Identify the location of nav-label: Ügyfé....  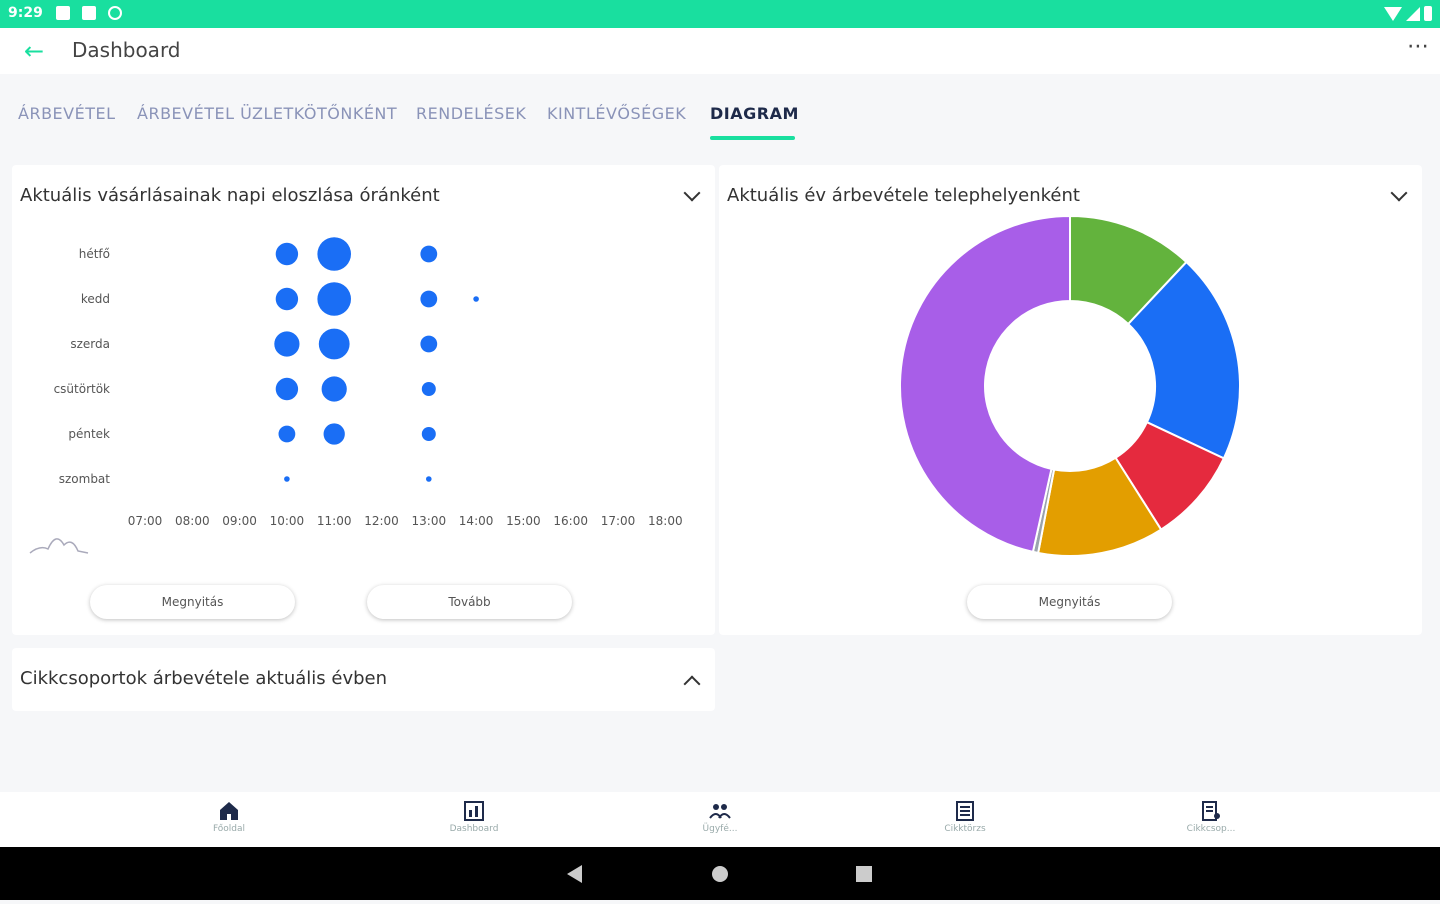
(720, 829).